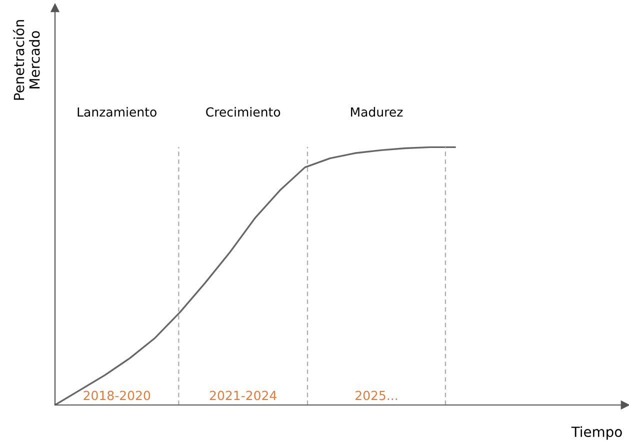 The width and height of the screenshot is (629, 441). What do you see at coordinates (243, 395) in the screenshot?
I see `annotation: 2021-2024` at bounding box center [243, 395].